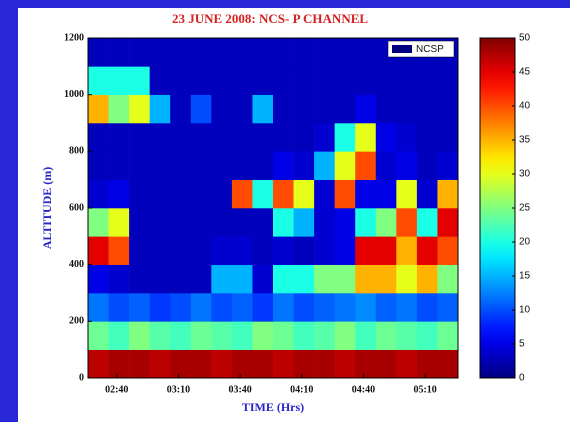  Describe the element at coordinates (76, 264) in the screenshot. I see `y-tick-label: 400` at that location.